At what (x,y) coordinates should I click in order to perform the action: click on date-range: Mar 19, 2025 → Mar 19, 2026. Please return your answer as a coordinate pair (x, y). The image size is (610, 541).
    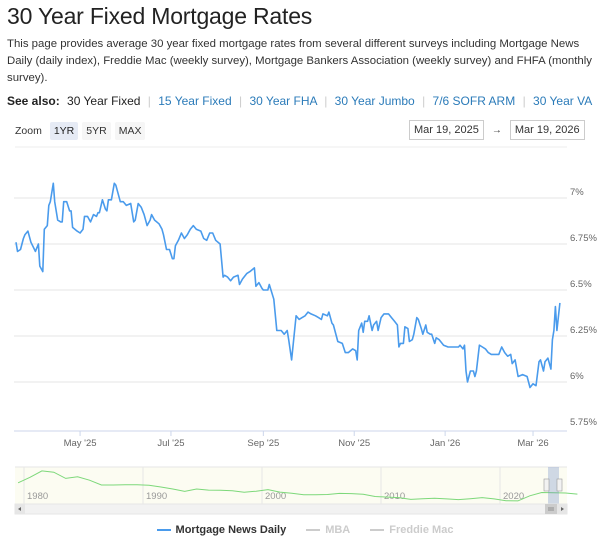
    Looking at the image, I should click on (497, 130).